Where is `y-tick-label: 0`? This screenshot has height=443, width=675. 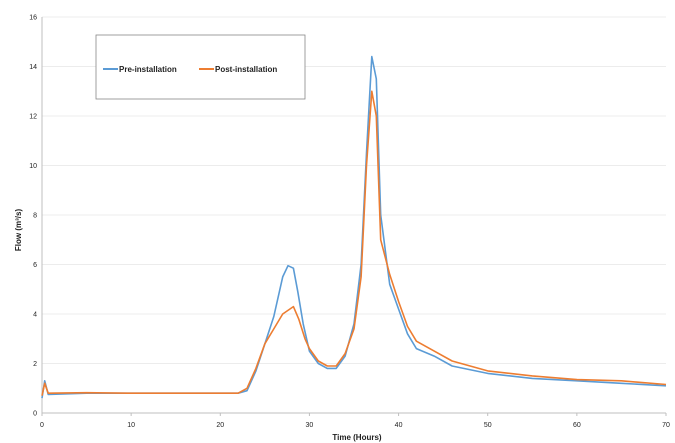 y-tick-label: 0 is located at coordinates (35, 414).